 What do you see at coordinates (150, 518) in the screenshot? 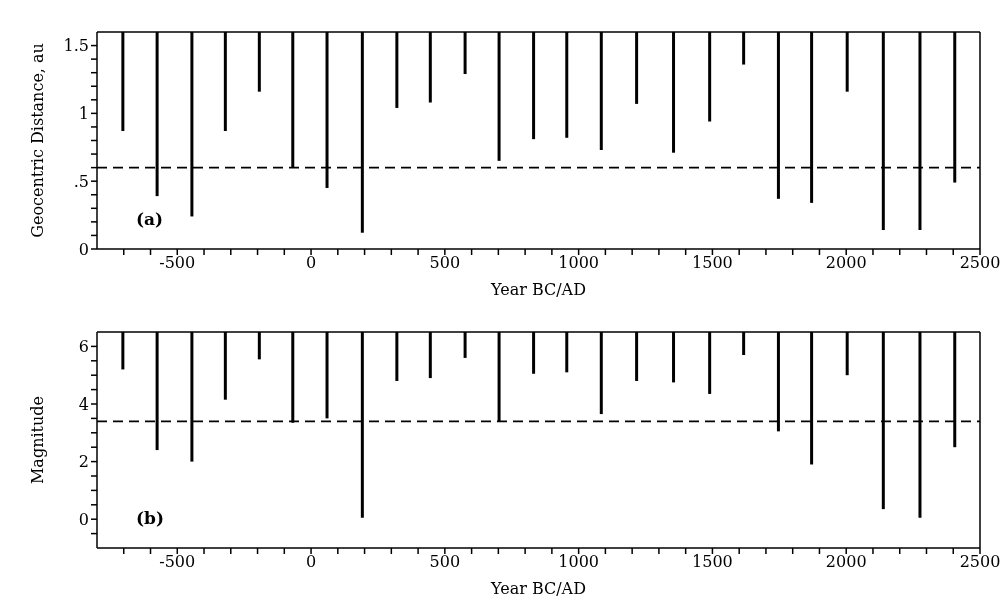
I see `annotation: (b)` at bounding box center [150, 518].